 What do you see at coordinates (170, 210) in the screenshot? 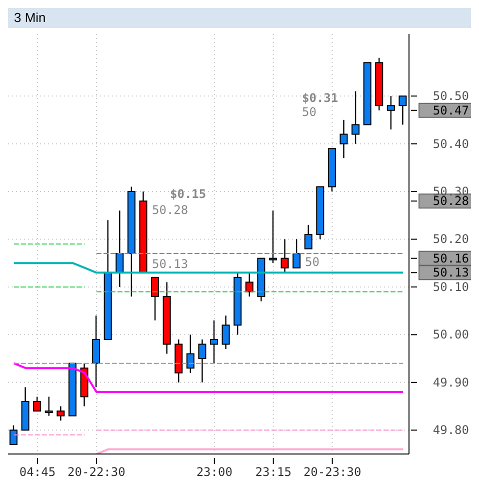
I see `annotation: 50.28` at bounding box center [170, 210].